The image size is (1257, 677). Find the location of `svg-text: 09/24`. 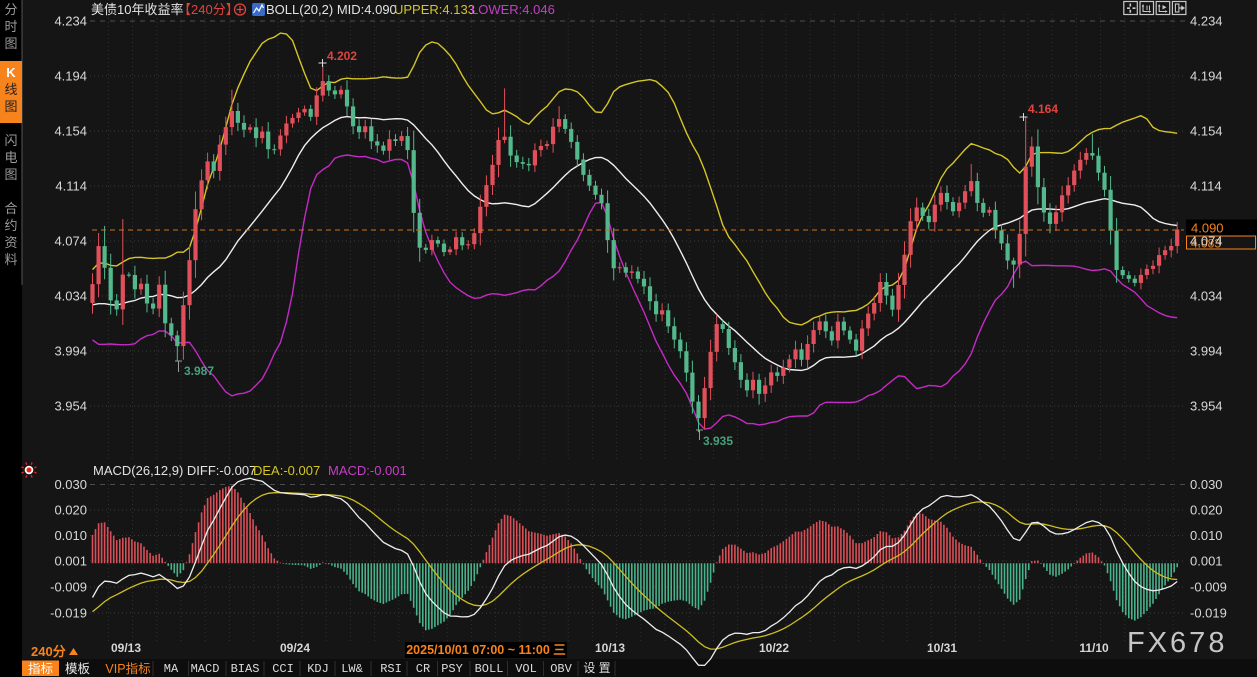

svg-text: 09/24 is located at coordinates (295, 648).